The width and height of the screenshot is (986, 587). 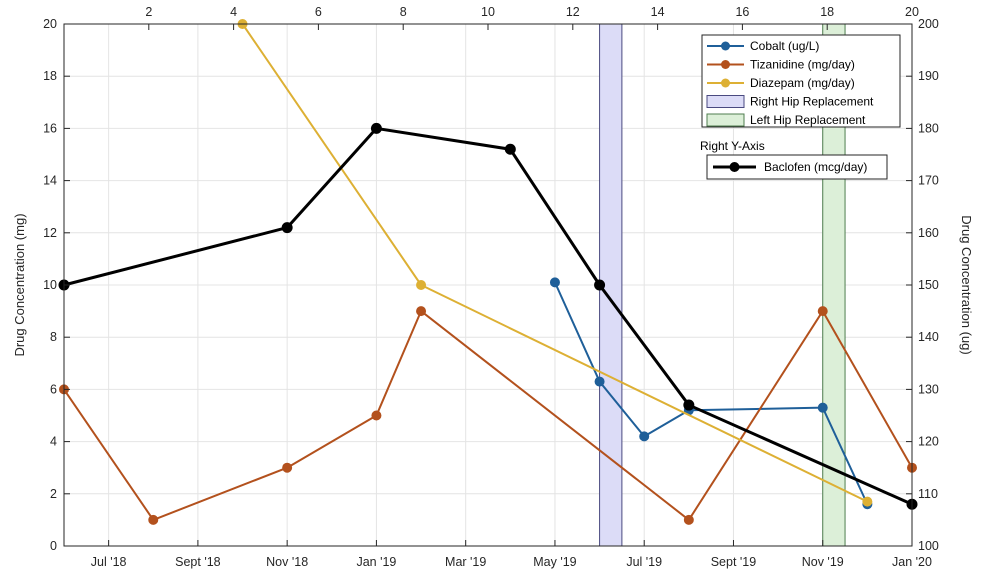 What do you see at coordinates (50, 285) in the screenshot?
I see `left-tick-label: 10` at bounding box center [50, 285].